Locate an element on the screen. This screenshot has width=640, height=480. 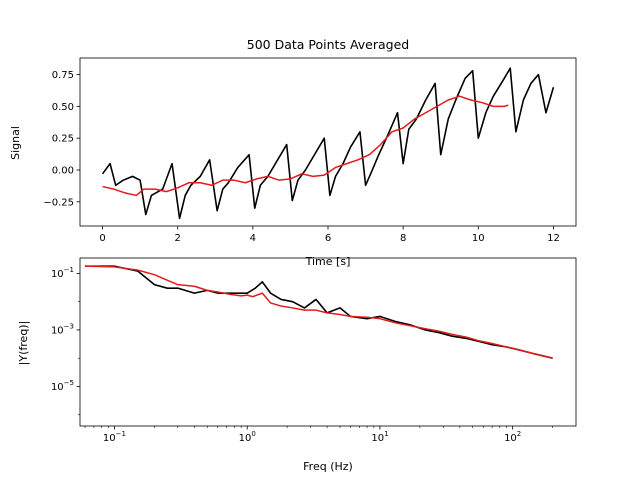
x-tick-label: 12 is located at coordinates (553, 238).